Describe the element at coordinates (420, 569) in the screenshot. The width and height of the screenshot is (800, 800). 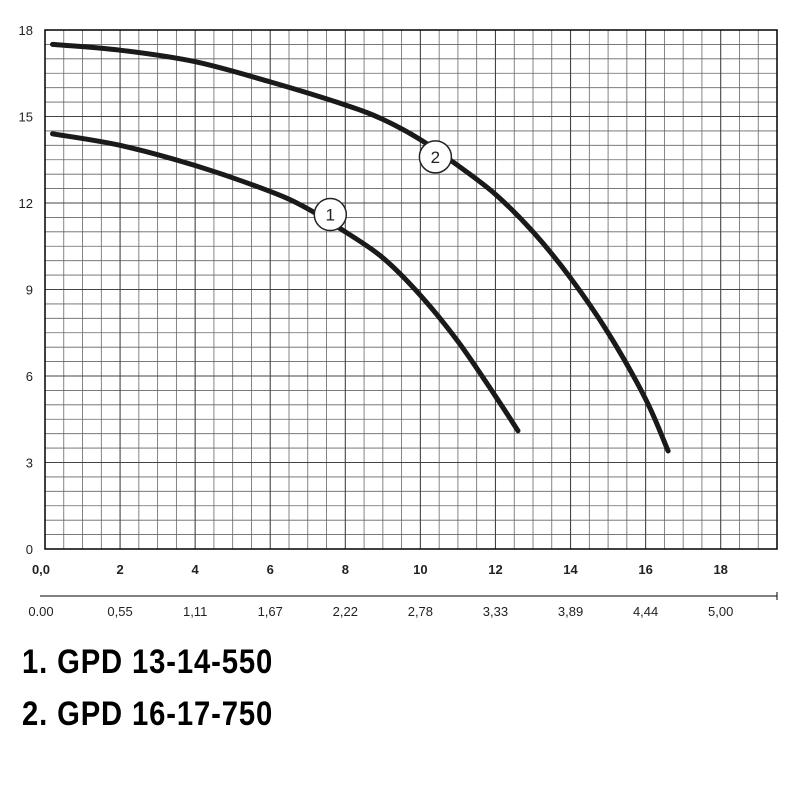
I see `x-tick-label: 10` at that location.